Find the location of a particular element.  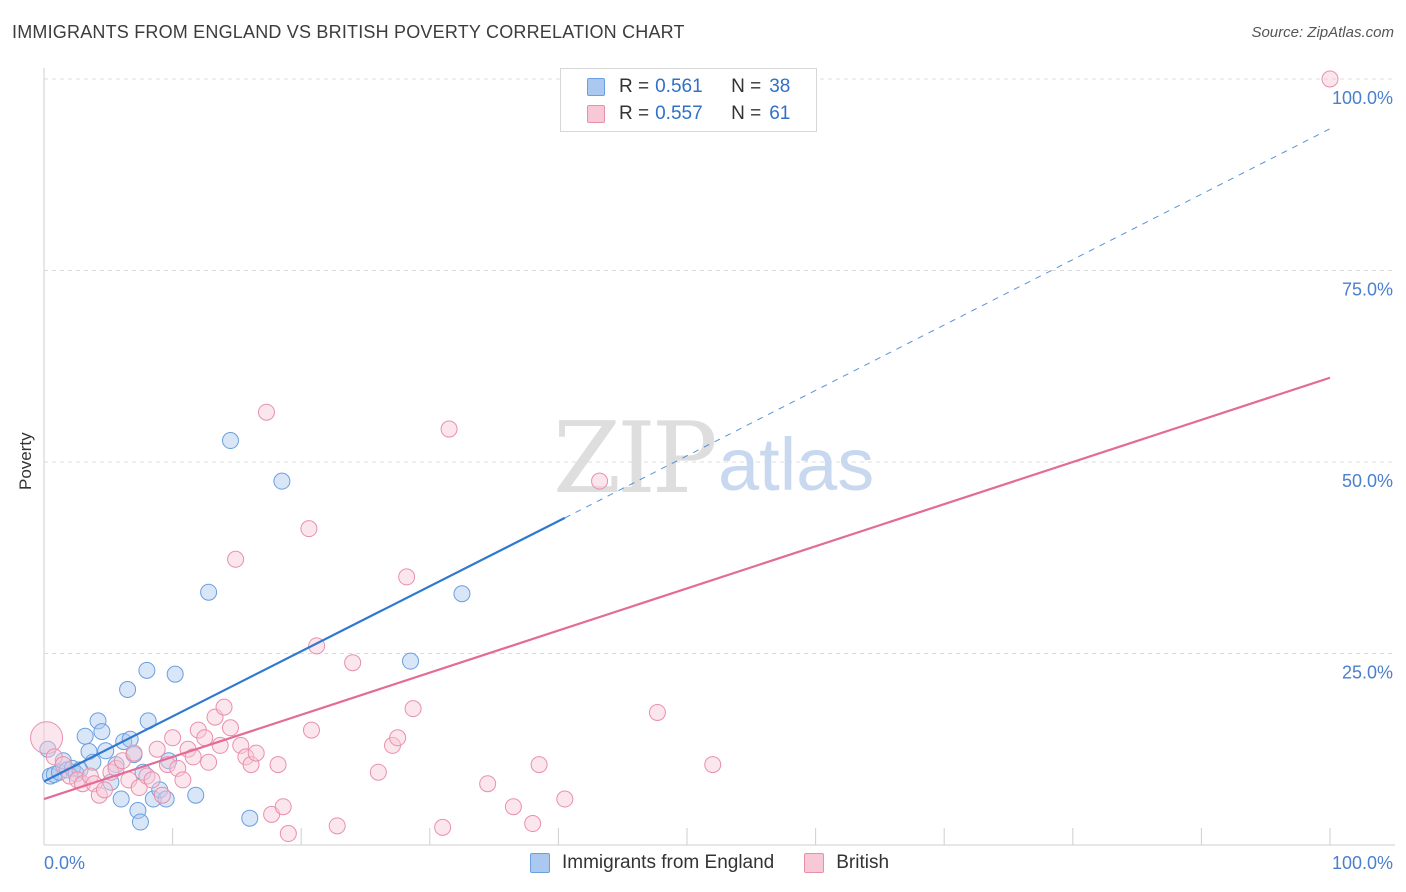

y-tick-label: 25.0% is located at coordinates (1367, 673).